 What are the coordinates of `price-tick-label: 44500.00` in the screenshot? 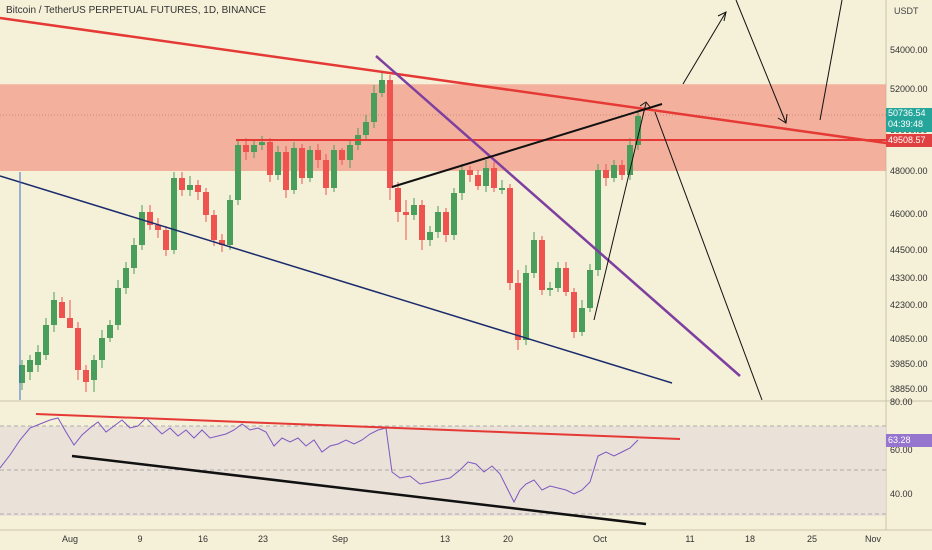 It's located at (909, 250).